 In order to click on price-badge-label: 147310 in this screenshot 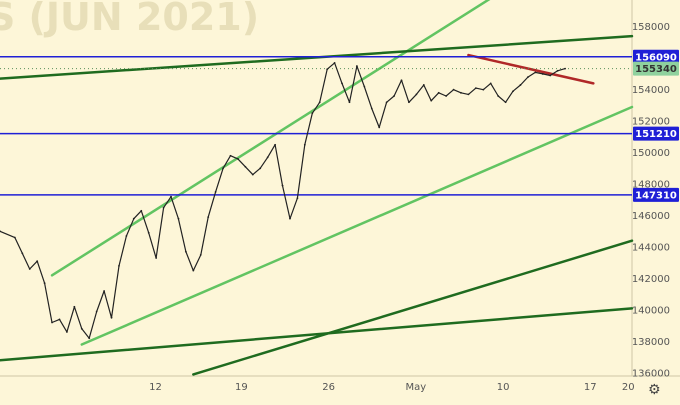, I will do `click(656, 195)`.